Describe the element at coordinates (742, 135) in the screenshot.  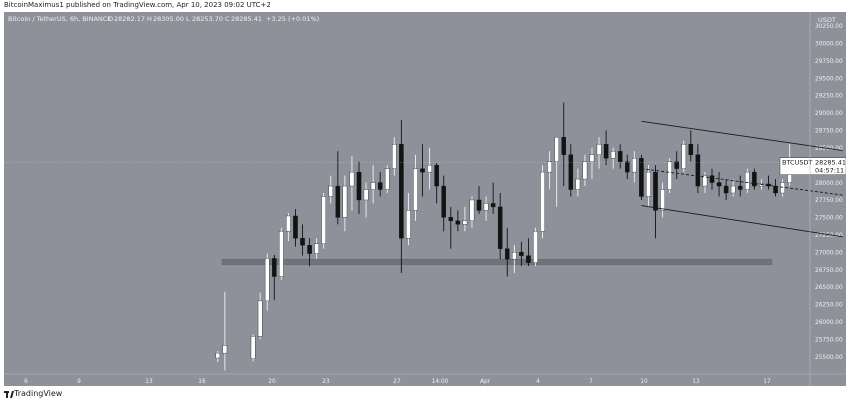
I see `channel-upper-line` at that location.